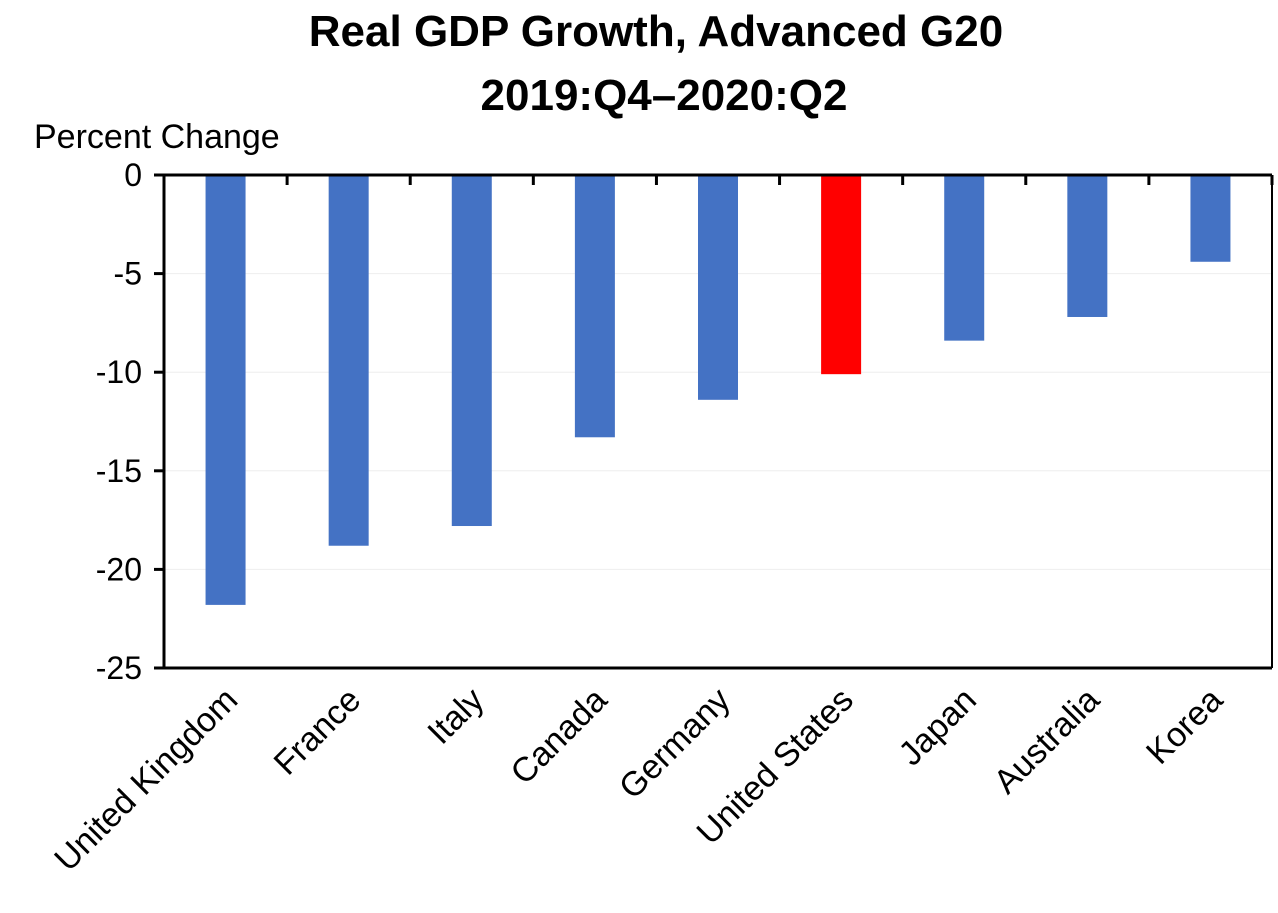 This screenshot has height=913, width=1278. I want to click on x-category-label: Germany, so click(675, 744).